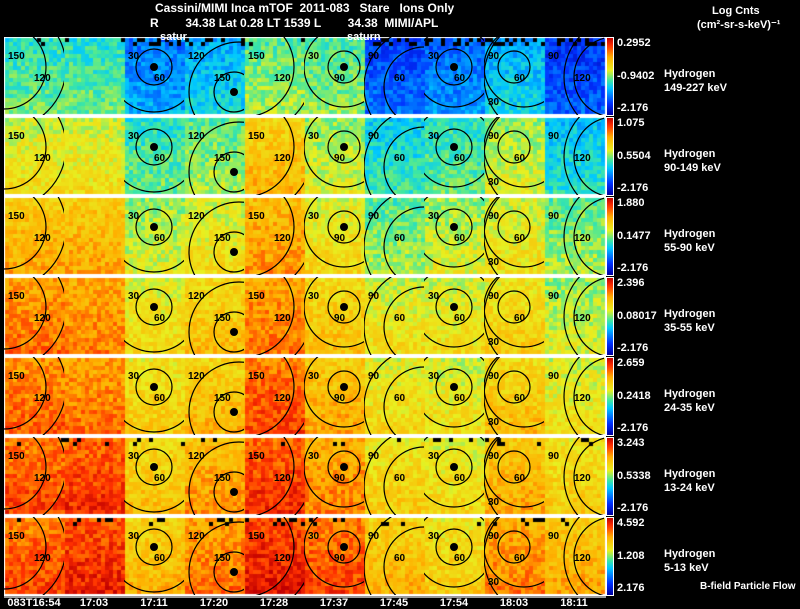 The width and height of the screenshot is (800, 609). What do you see at coordinates (256, 216) in the screenshot?
I see `contour-label: 150` at bounding box center [256, 216].